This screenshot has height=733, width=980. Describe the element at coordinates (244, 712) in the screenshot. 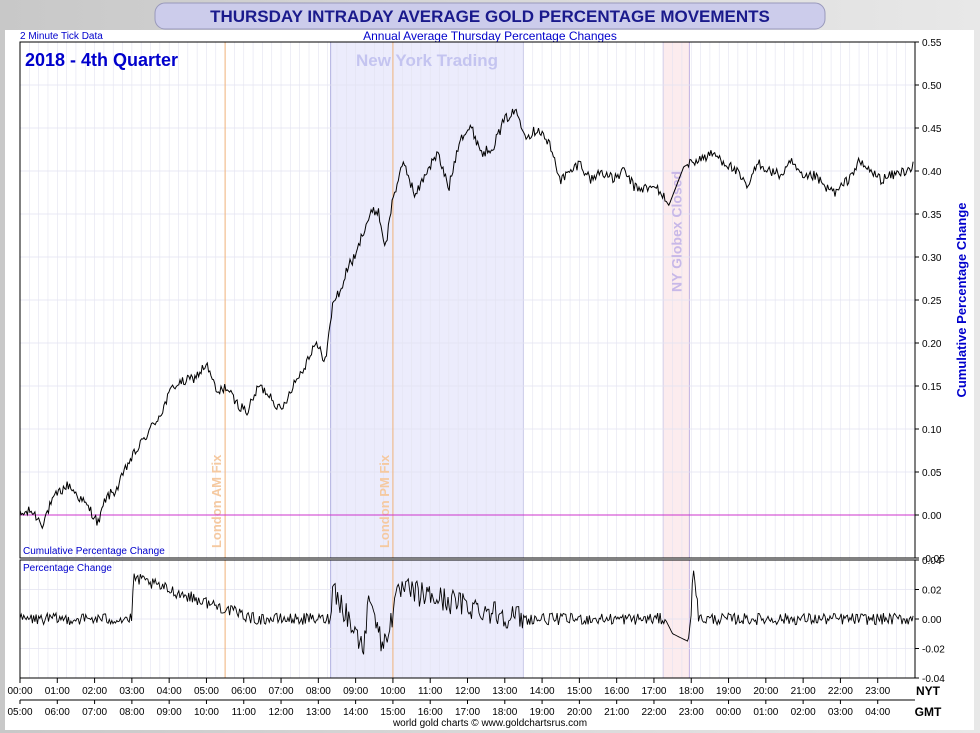

I see `x-tick-label-gmt: 11:00` at that location.